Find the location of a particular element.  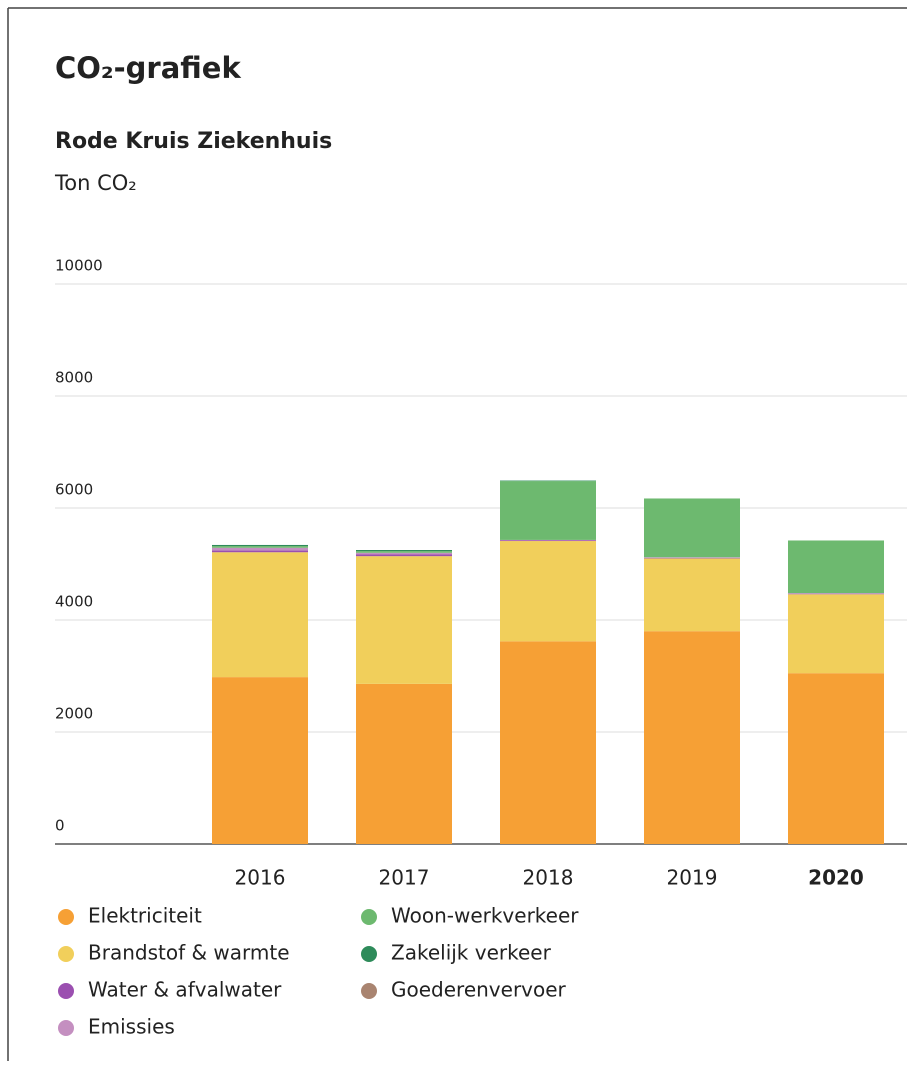

x-tick-label: 2019 is located at coordinates (692, 878).